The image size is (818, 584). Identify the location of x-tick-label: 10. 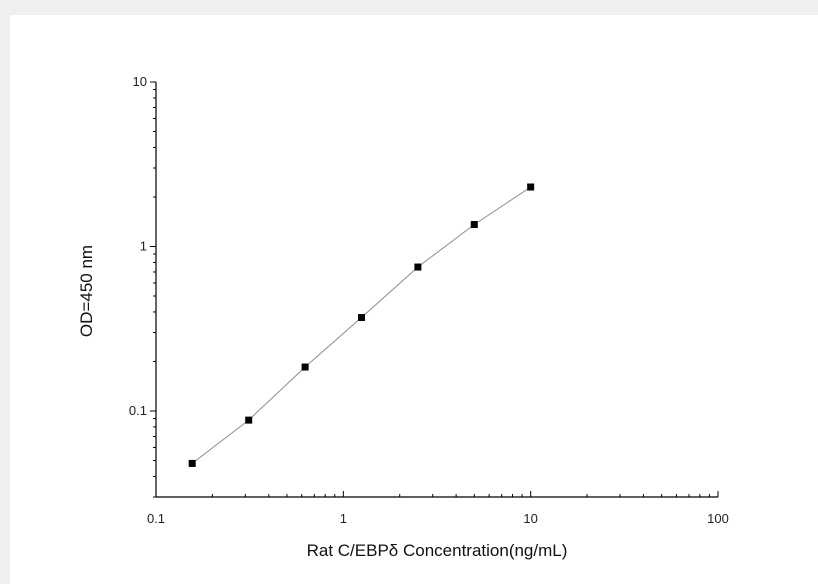
(530, 518).